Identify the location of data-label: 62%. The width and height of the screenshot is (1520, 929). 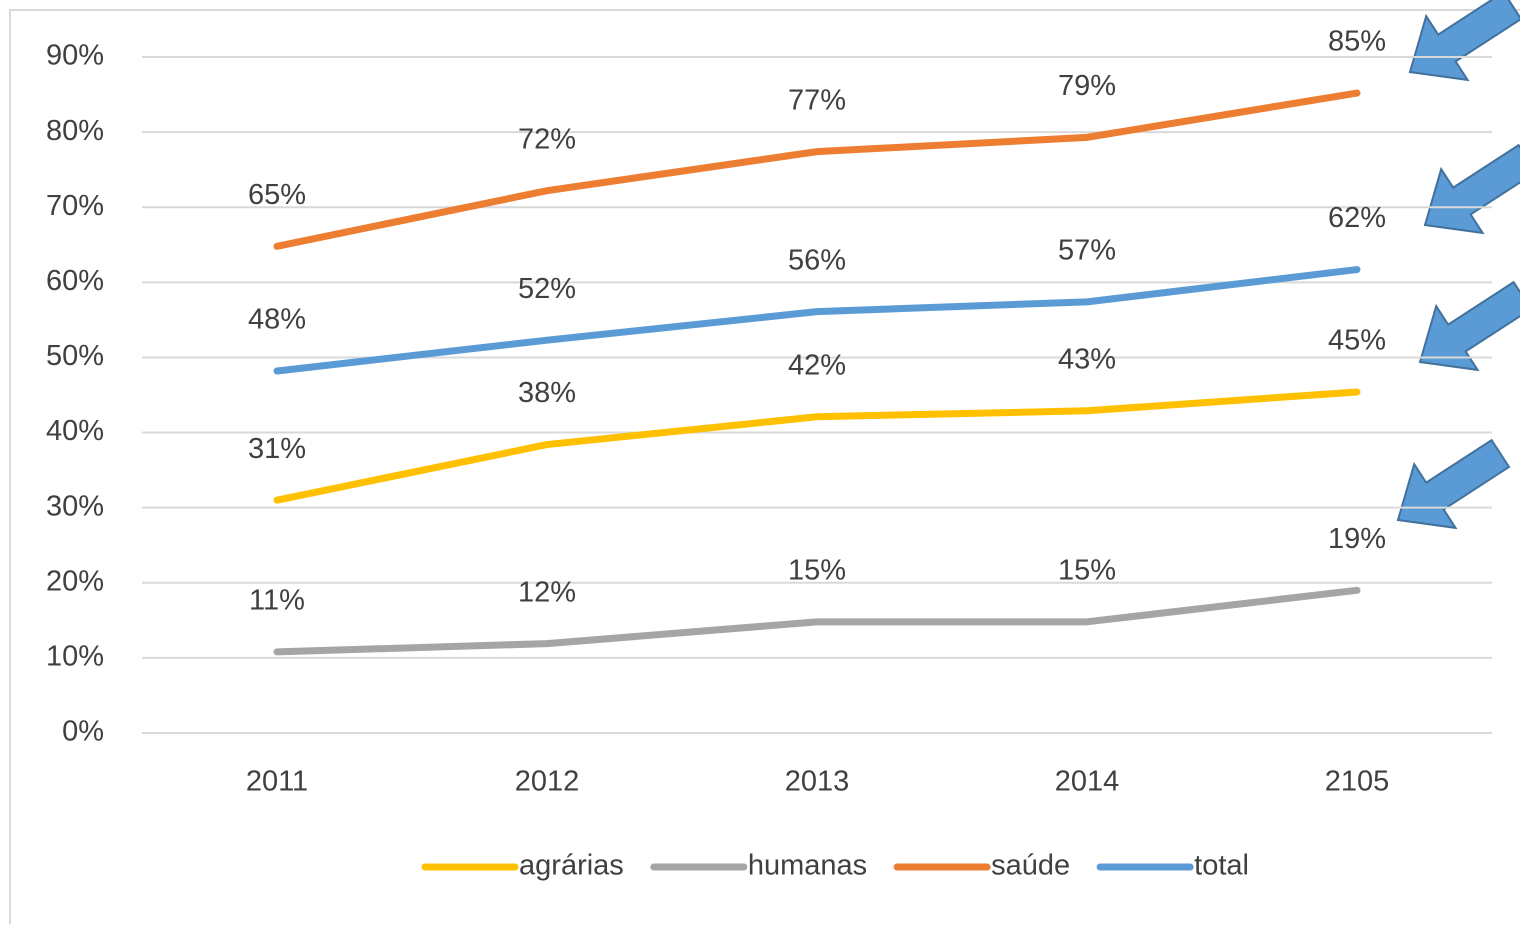
(1357, 218).